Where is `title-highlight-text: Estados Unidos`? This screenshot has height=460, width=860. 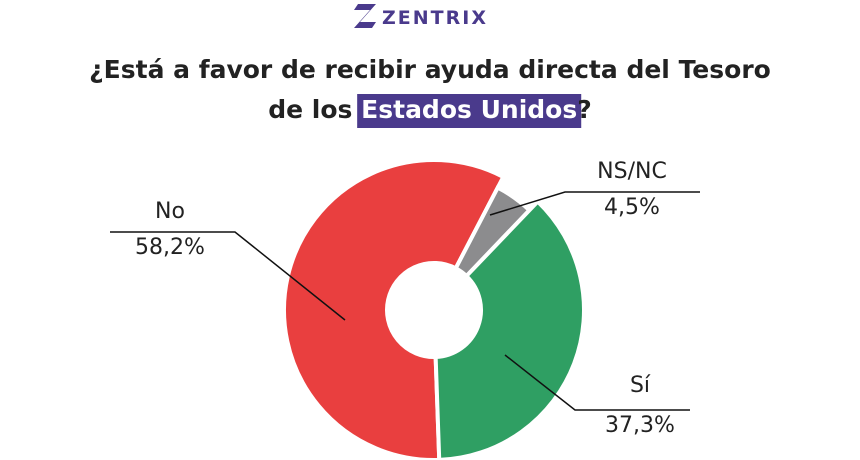
title-highlight-text: Estados Unidos is located at coordinates (469, 109).